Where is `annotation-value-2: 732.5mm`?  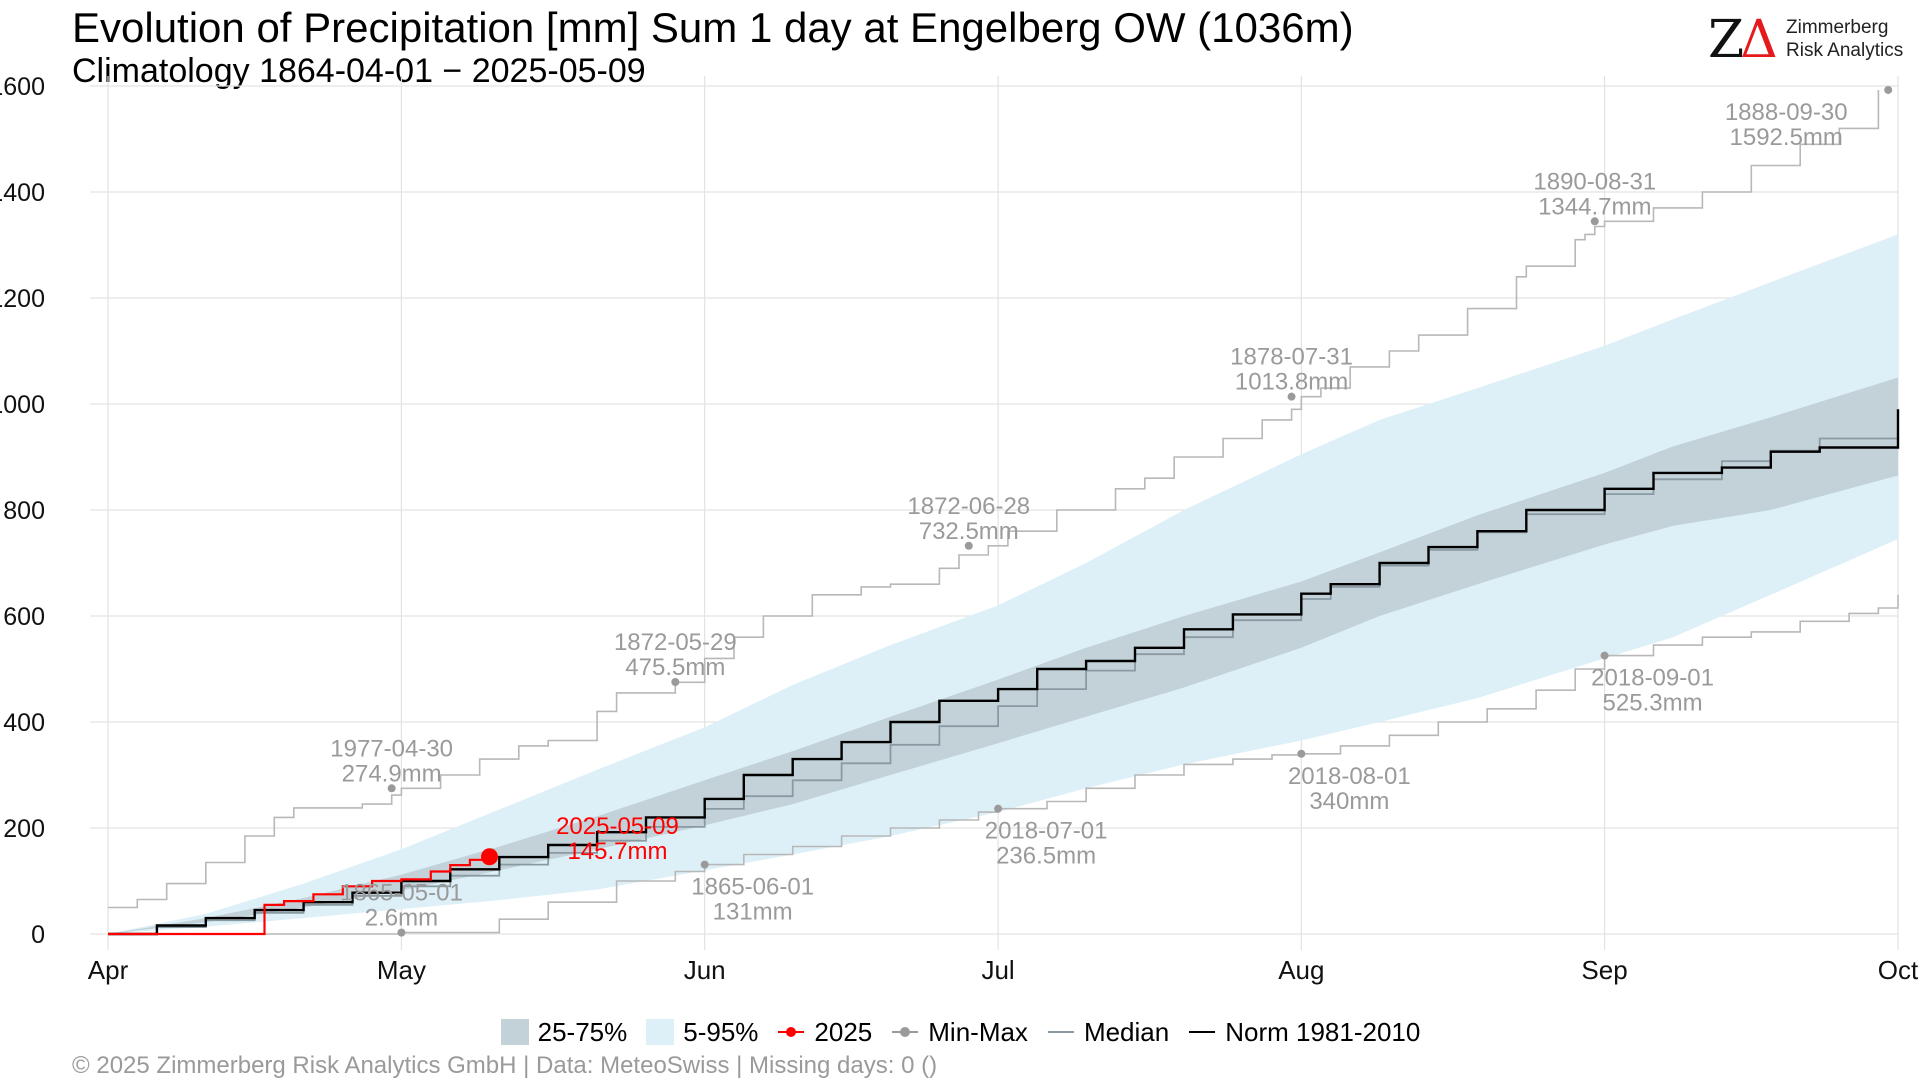 annotation-value-2: 732.5mm is located at coordinates (969, 531).